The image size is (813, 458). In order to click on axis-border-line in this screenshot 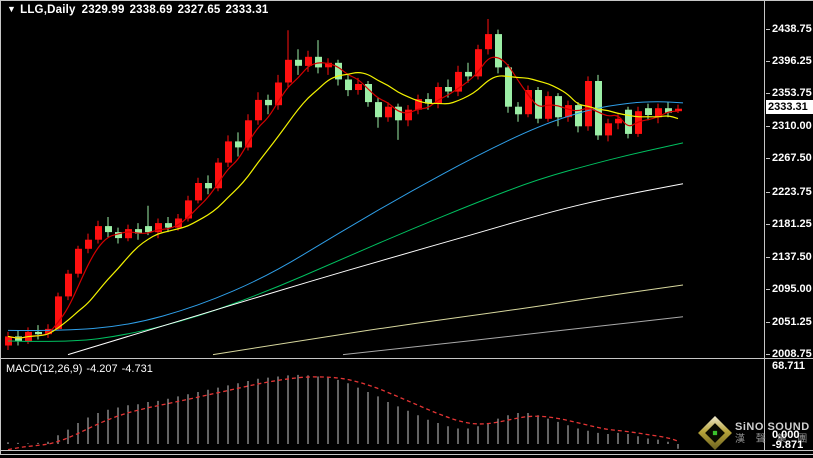, I will do `click(764, 225)`.